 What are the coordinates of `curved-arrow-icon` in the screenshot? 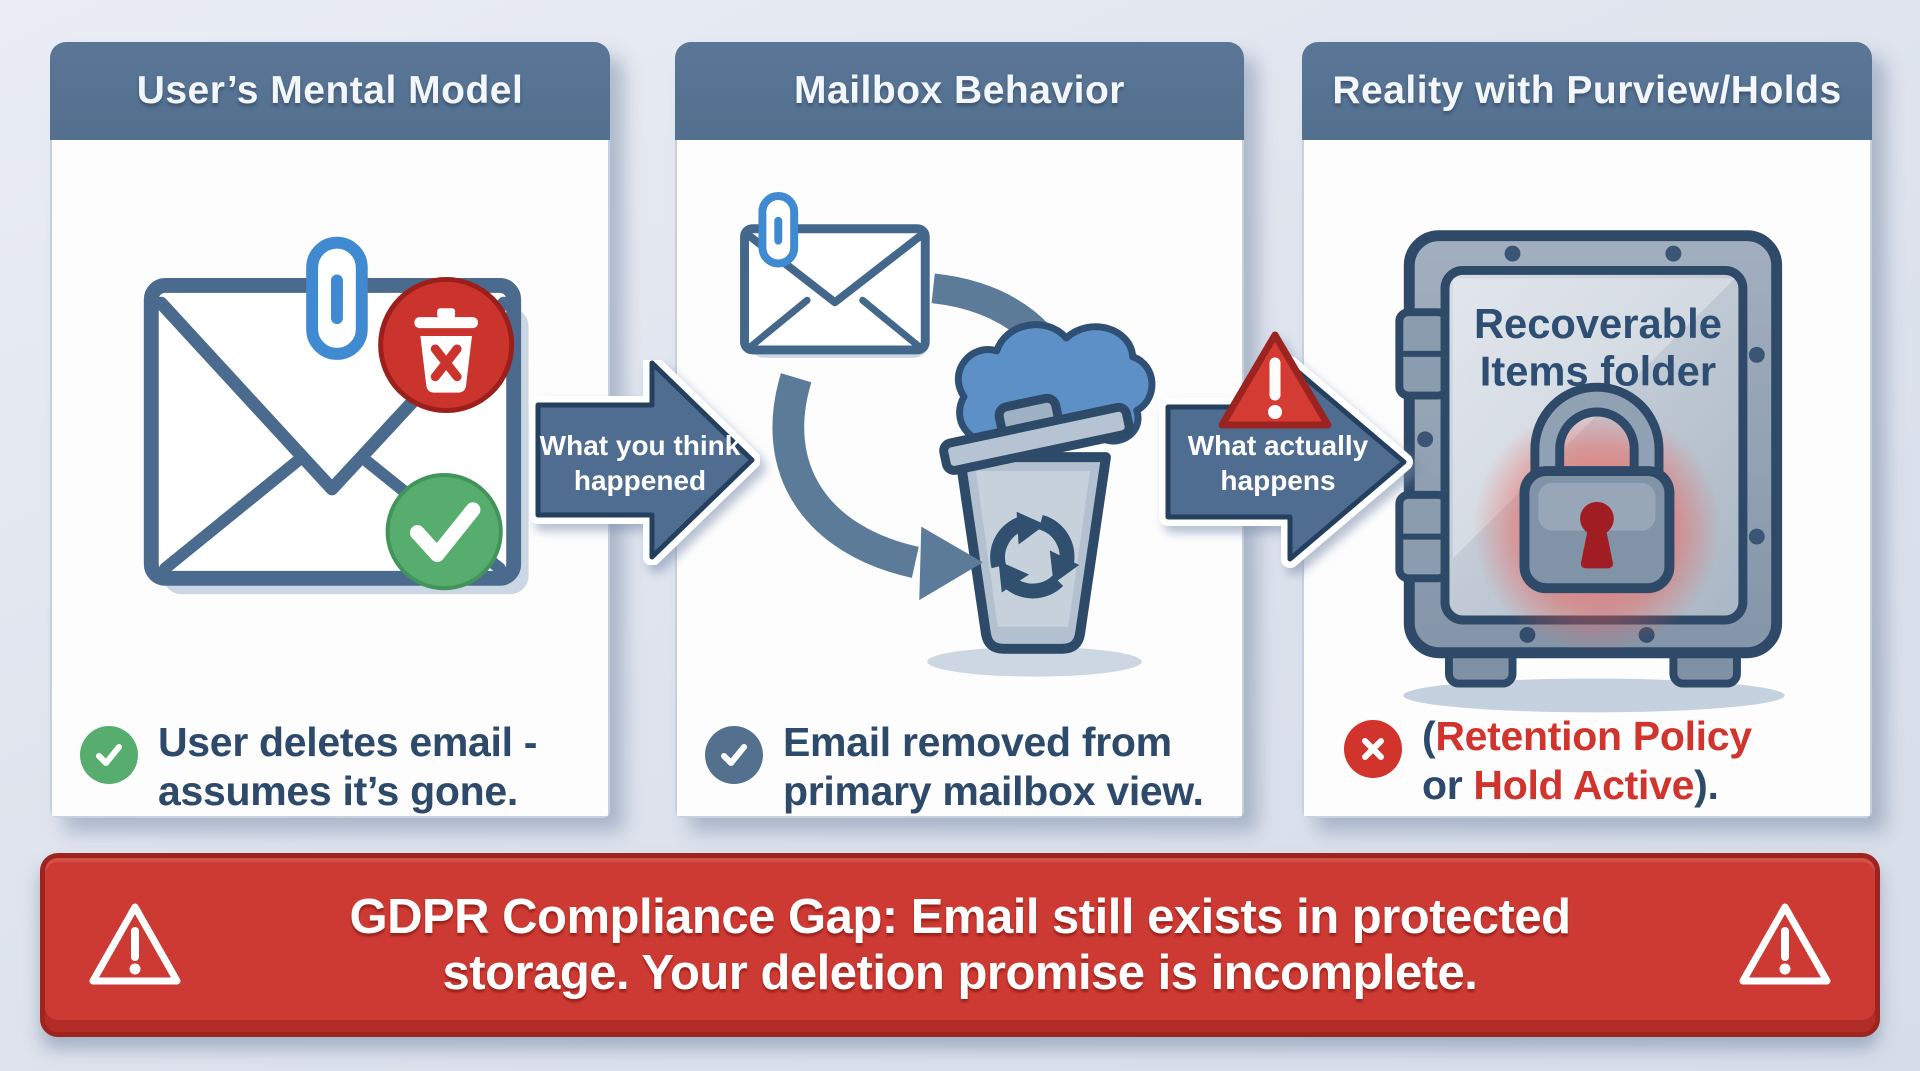 It's located at (877, 487).